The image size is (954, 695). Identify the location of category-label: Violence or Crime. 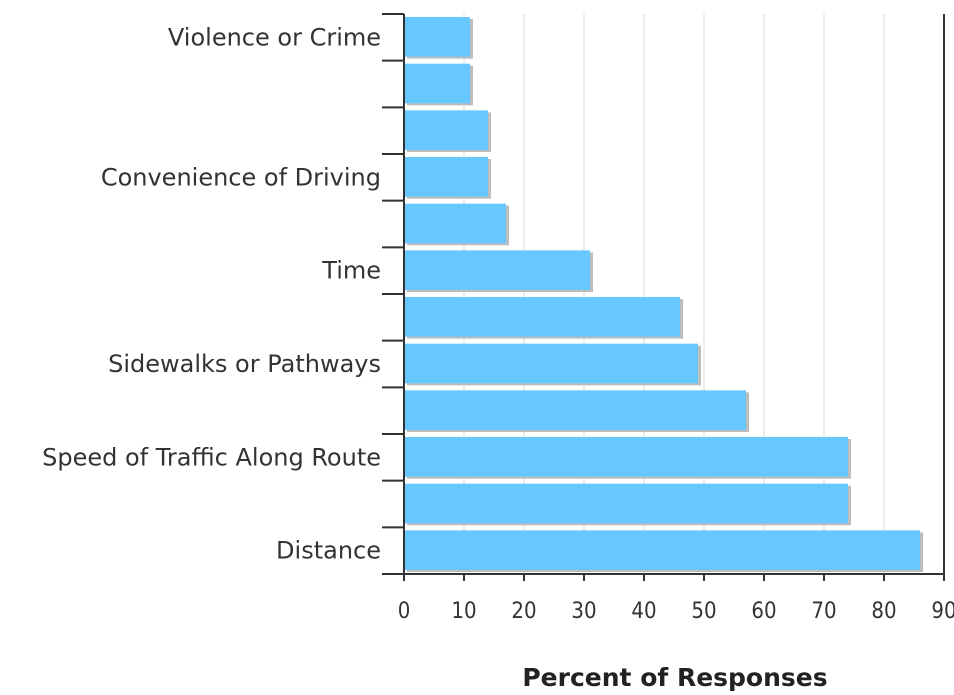
(274, 37).